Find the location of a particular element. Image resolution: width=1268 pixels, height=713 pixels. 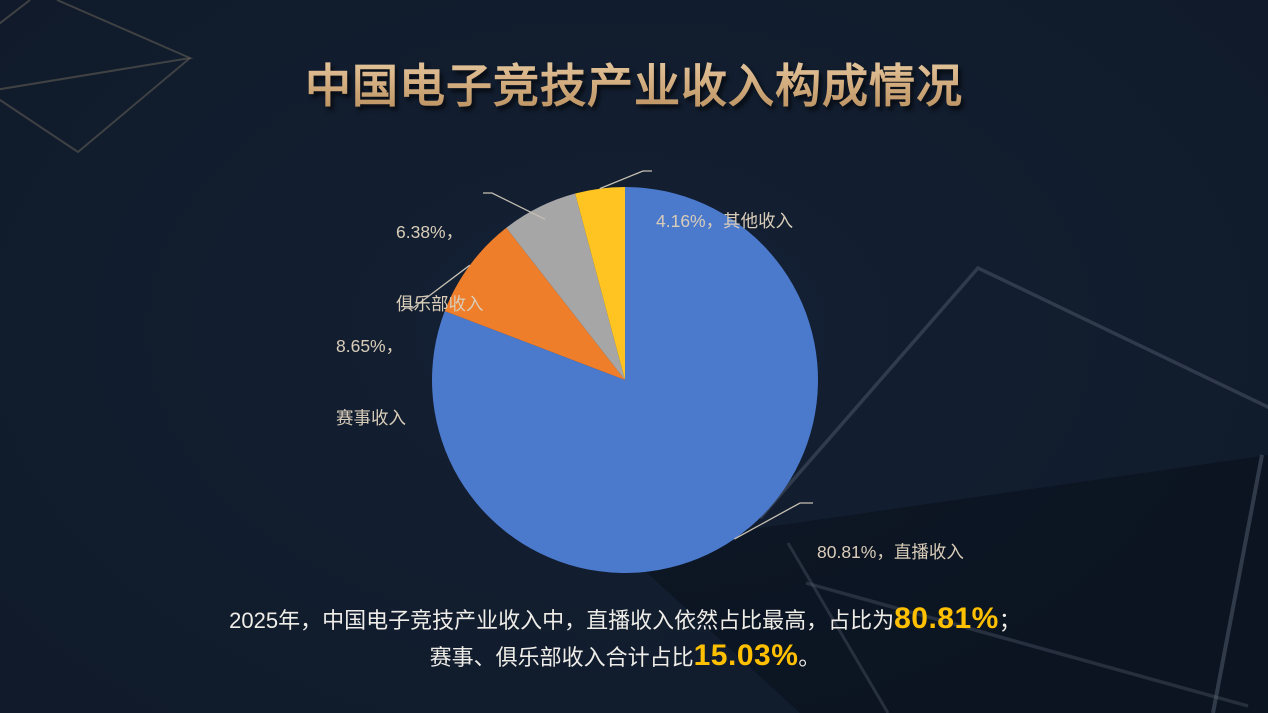

summary-line2-suffix: 。 is located at coordinates (809, 657).